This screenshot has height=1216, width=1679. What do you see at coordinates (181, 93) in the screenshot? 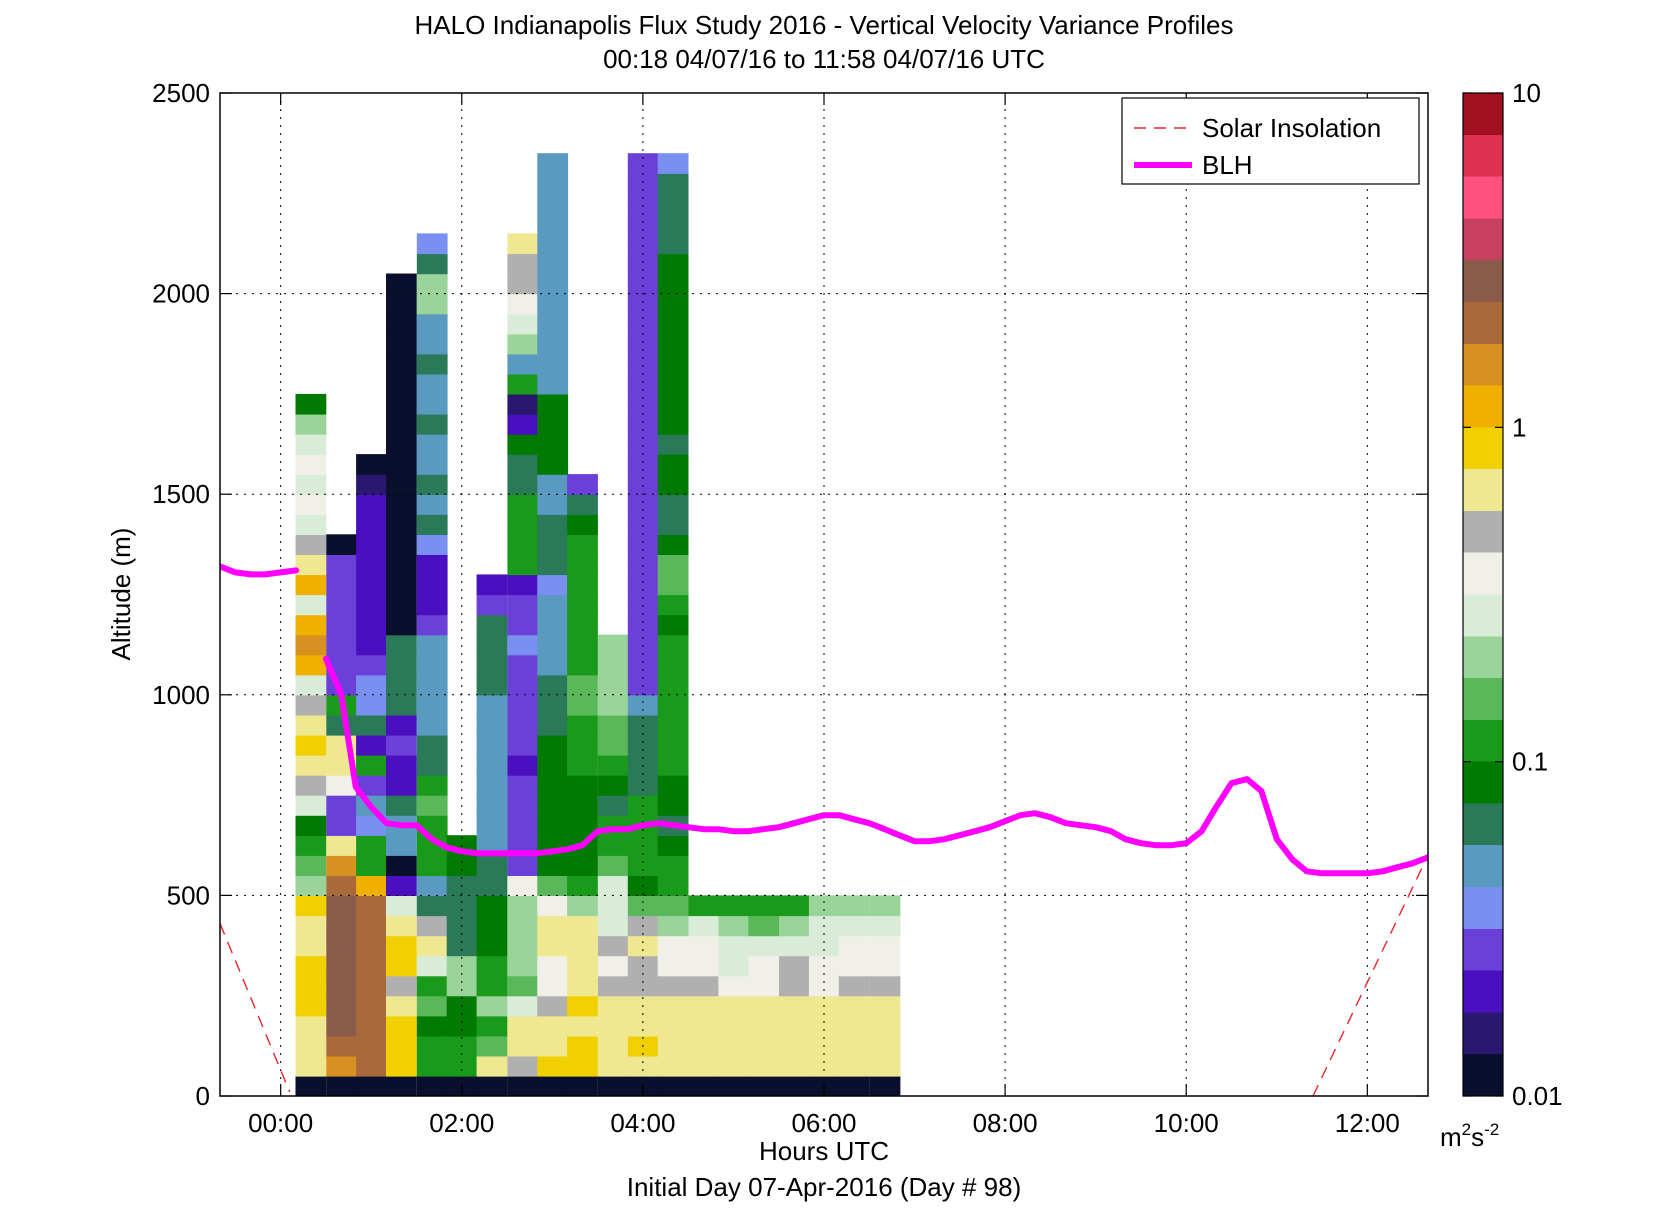
I see `y-tick-label: 2500` at bounding box center [181, 93].